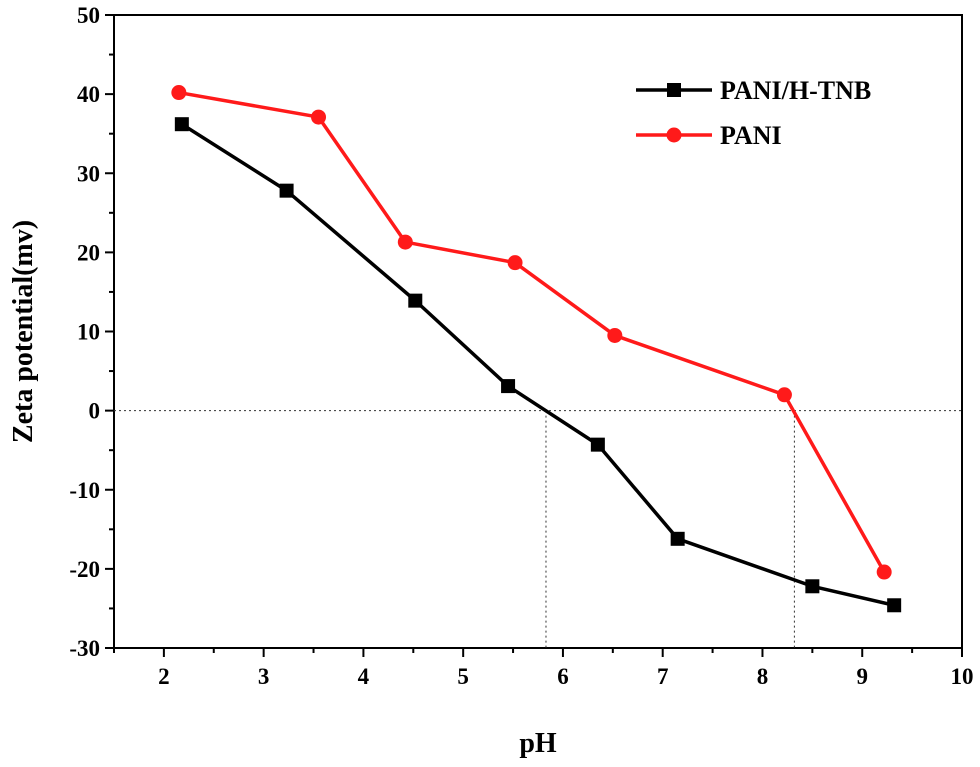  What do you see at coordinates (164, 676) in the screenshot?
I see `x-tick-label: 2` at bounding box center [164, 676].